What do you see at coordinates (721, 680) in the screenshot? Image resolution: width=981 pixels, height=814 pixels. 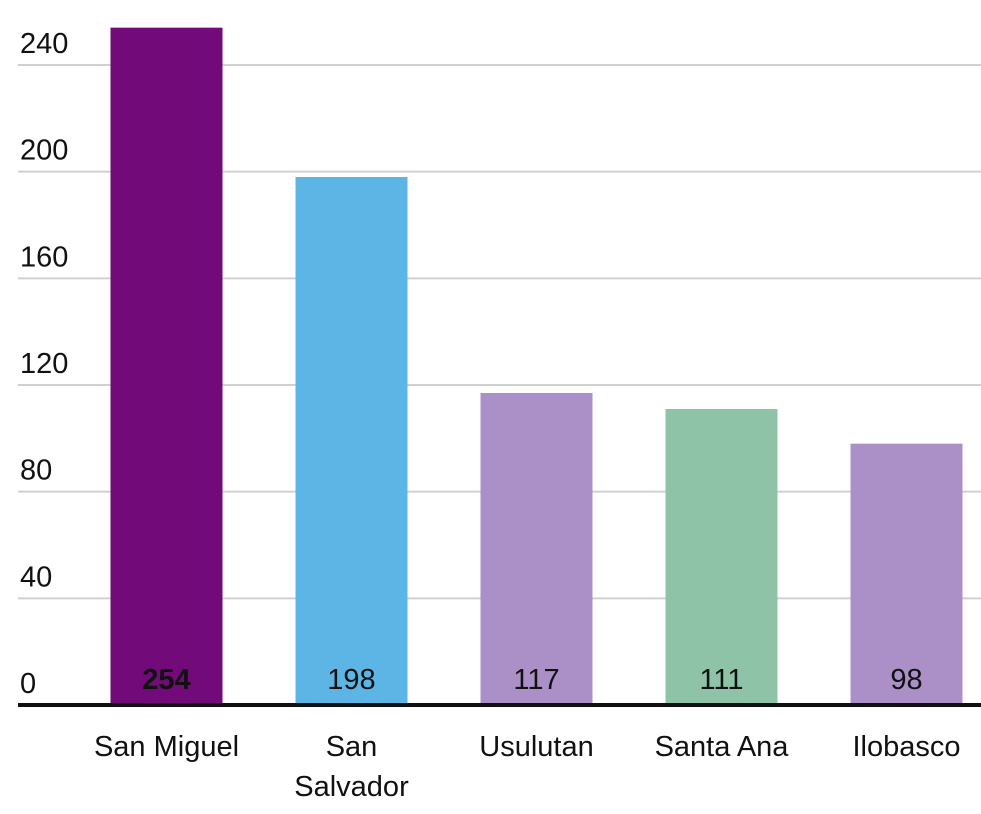 I see `value-label: 111` at bounding box center [721, 680].